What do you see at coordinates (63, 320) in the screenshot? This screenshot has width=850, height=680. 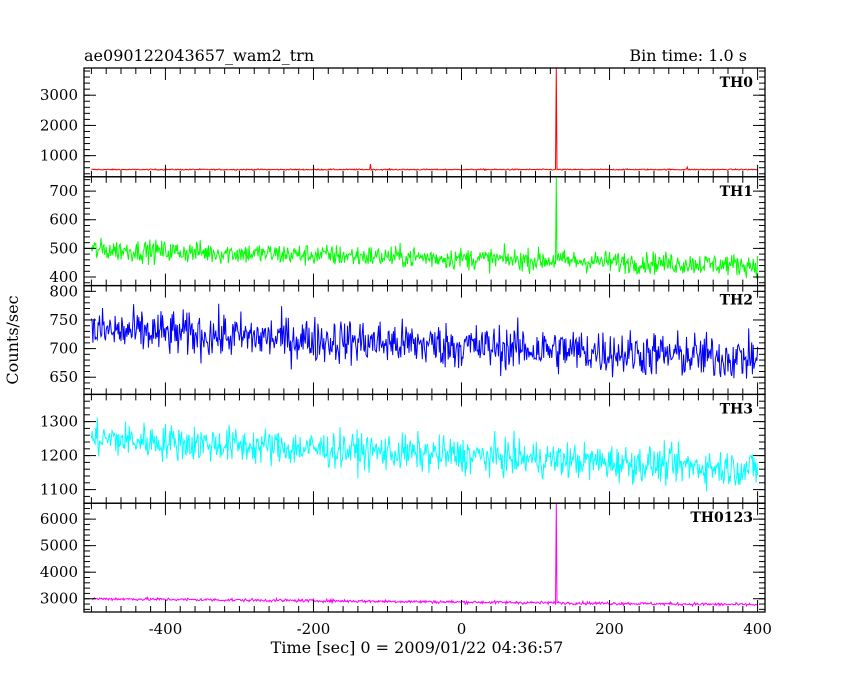 I see `y-tick-label: 750` at bounding box center [63, 320].